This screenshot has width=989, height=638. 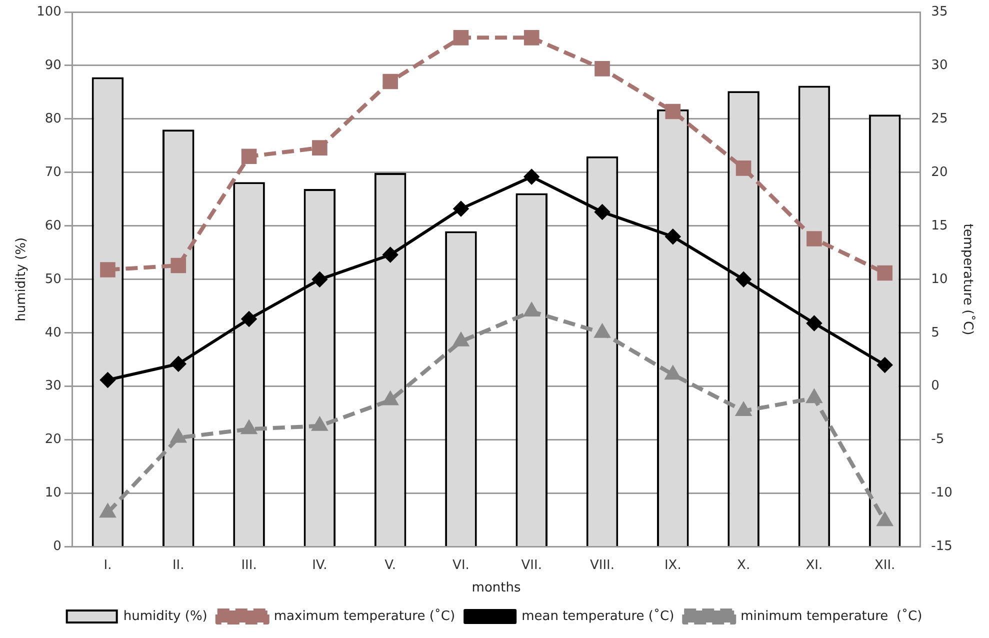 What do you see at coordinates (461, 565) in the screenshot?
I see `x-tick-label: VI.` at bounding box center [461, 565].